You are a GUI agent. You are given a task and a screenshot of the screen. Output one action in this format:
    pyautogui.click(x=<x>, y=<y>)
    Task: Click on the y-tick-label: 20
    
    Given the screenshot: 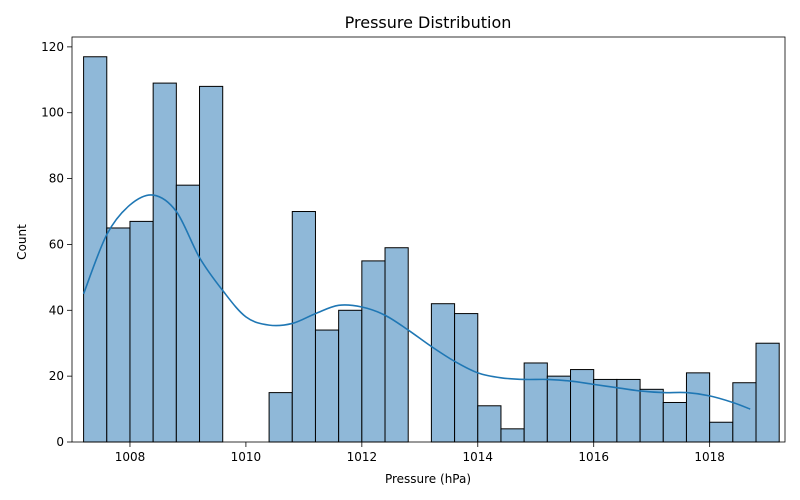 What is the action you would take?
    pyautogui.click(x=56, y=376)
    